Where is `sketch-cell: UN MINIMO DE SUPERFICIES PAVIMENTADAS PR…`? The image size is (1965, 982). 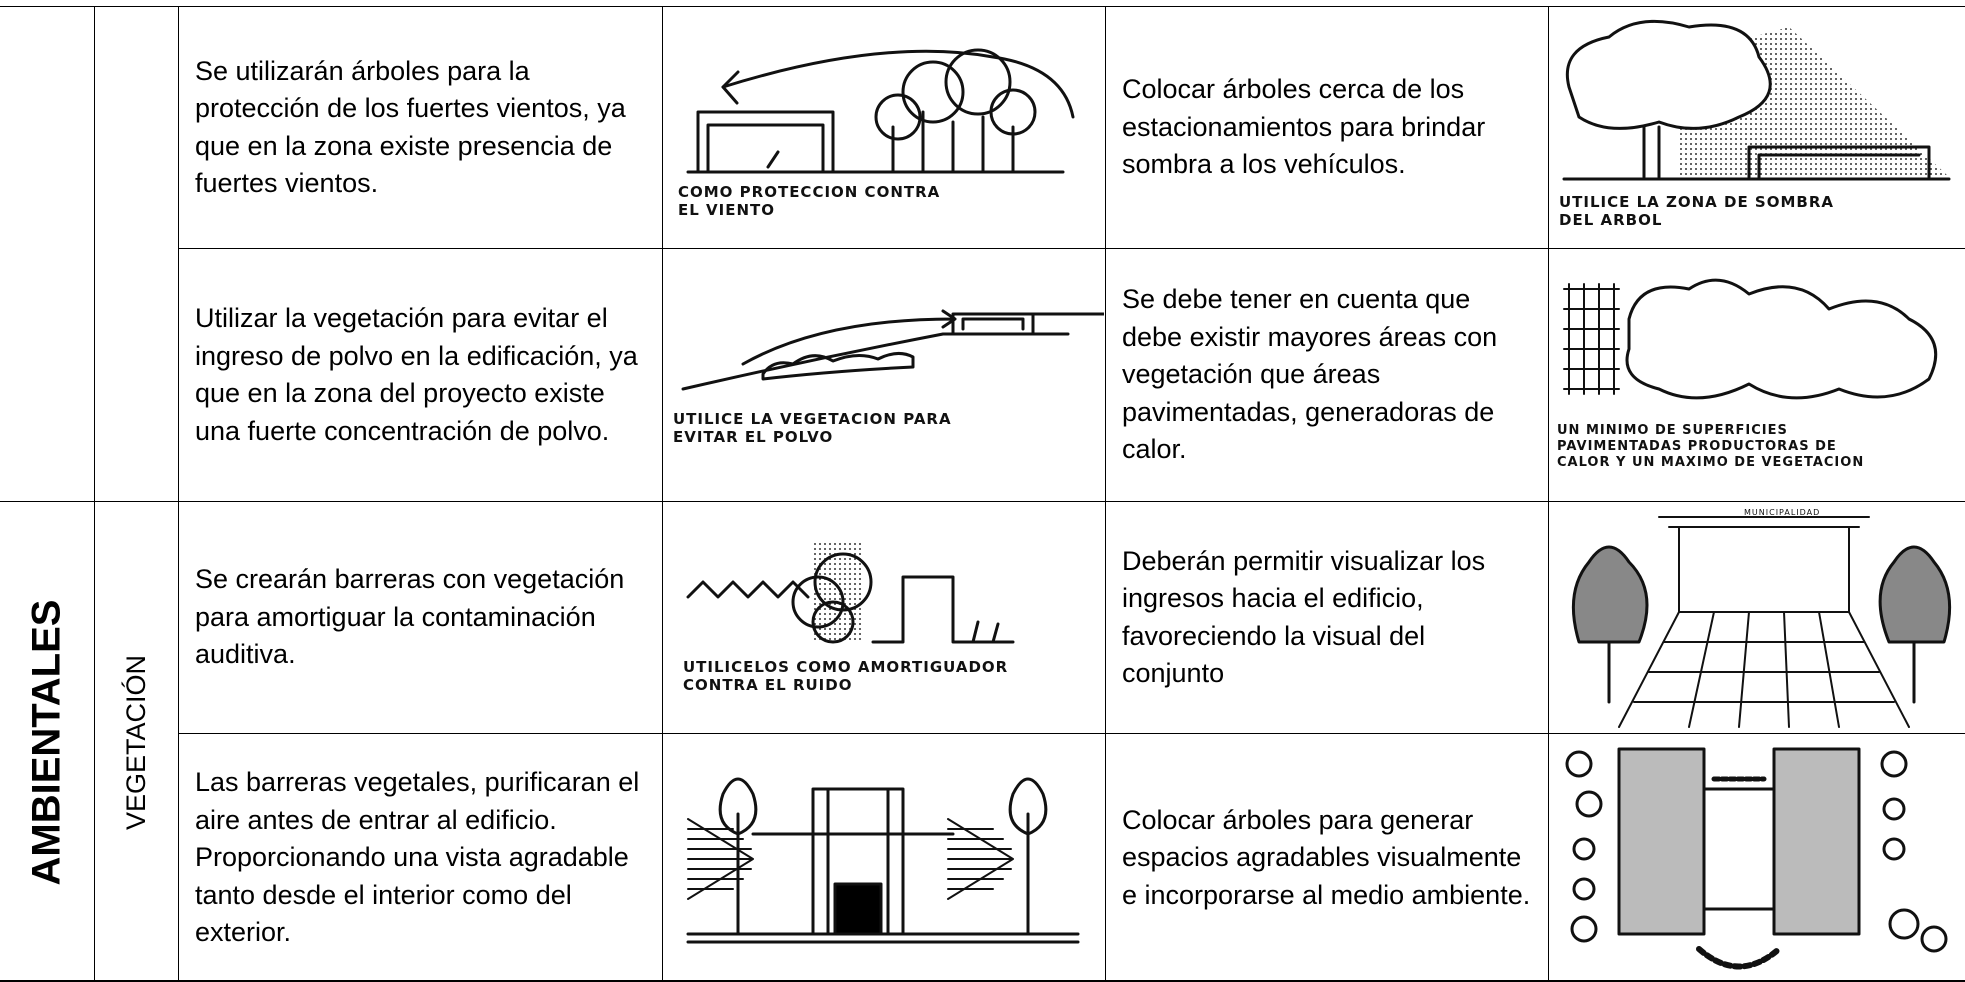
sketch-cell: UN MINIMO DE SUPERFICIES PAVIMENTADAS PR… is located at coordinates (1756, 374).